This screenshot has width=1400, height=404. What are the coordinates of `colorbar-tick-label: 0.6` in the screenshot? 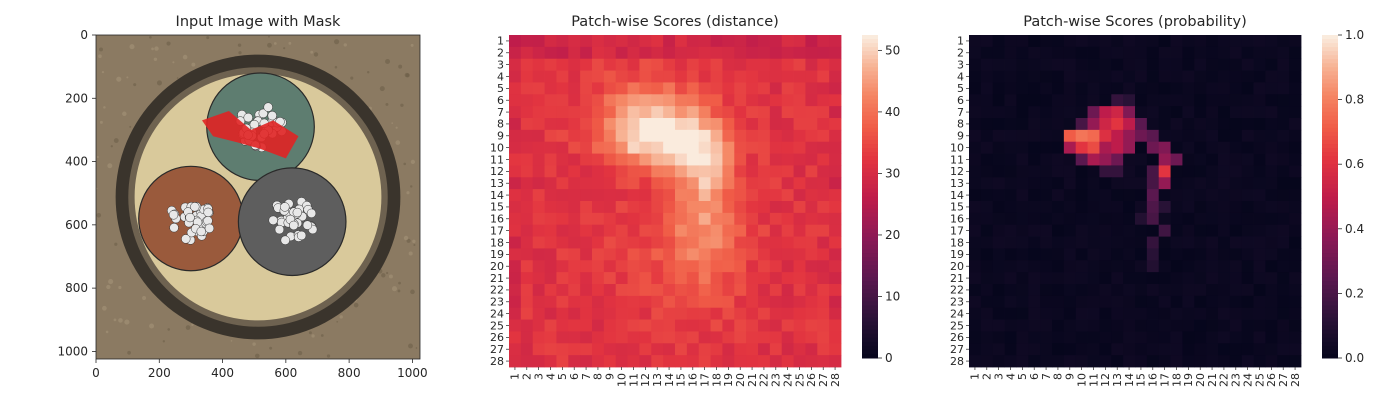 It's located at (1354, 164).